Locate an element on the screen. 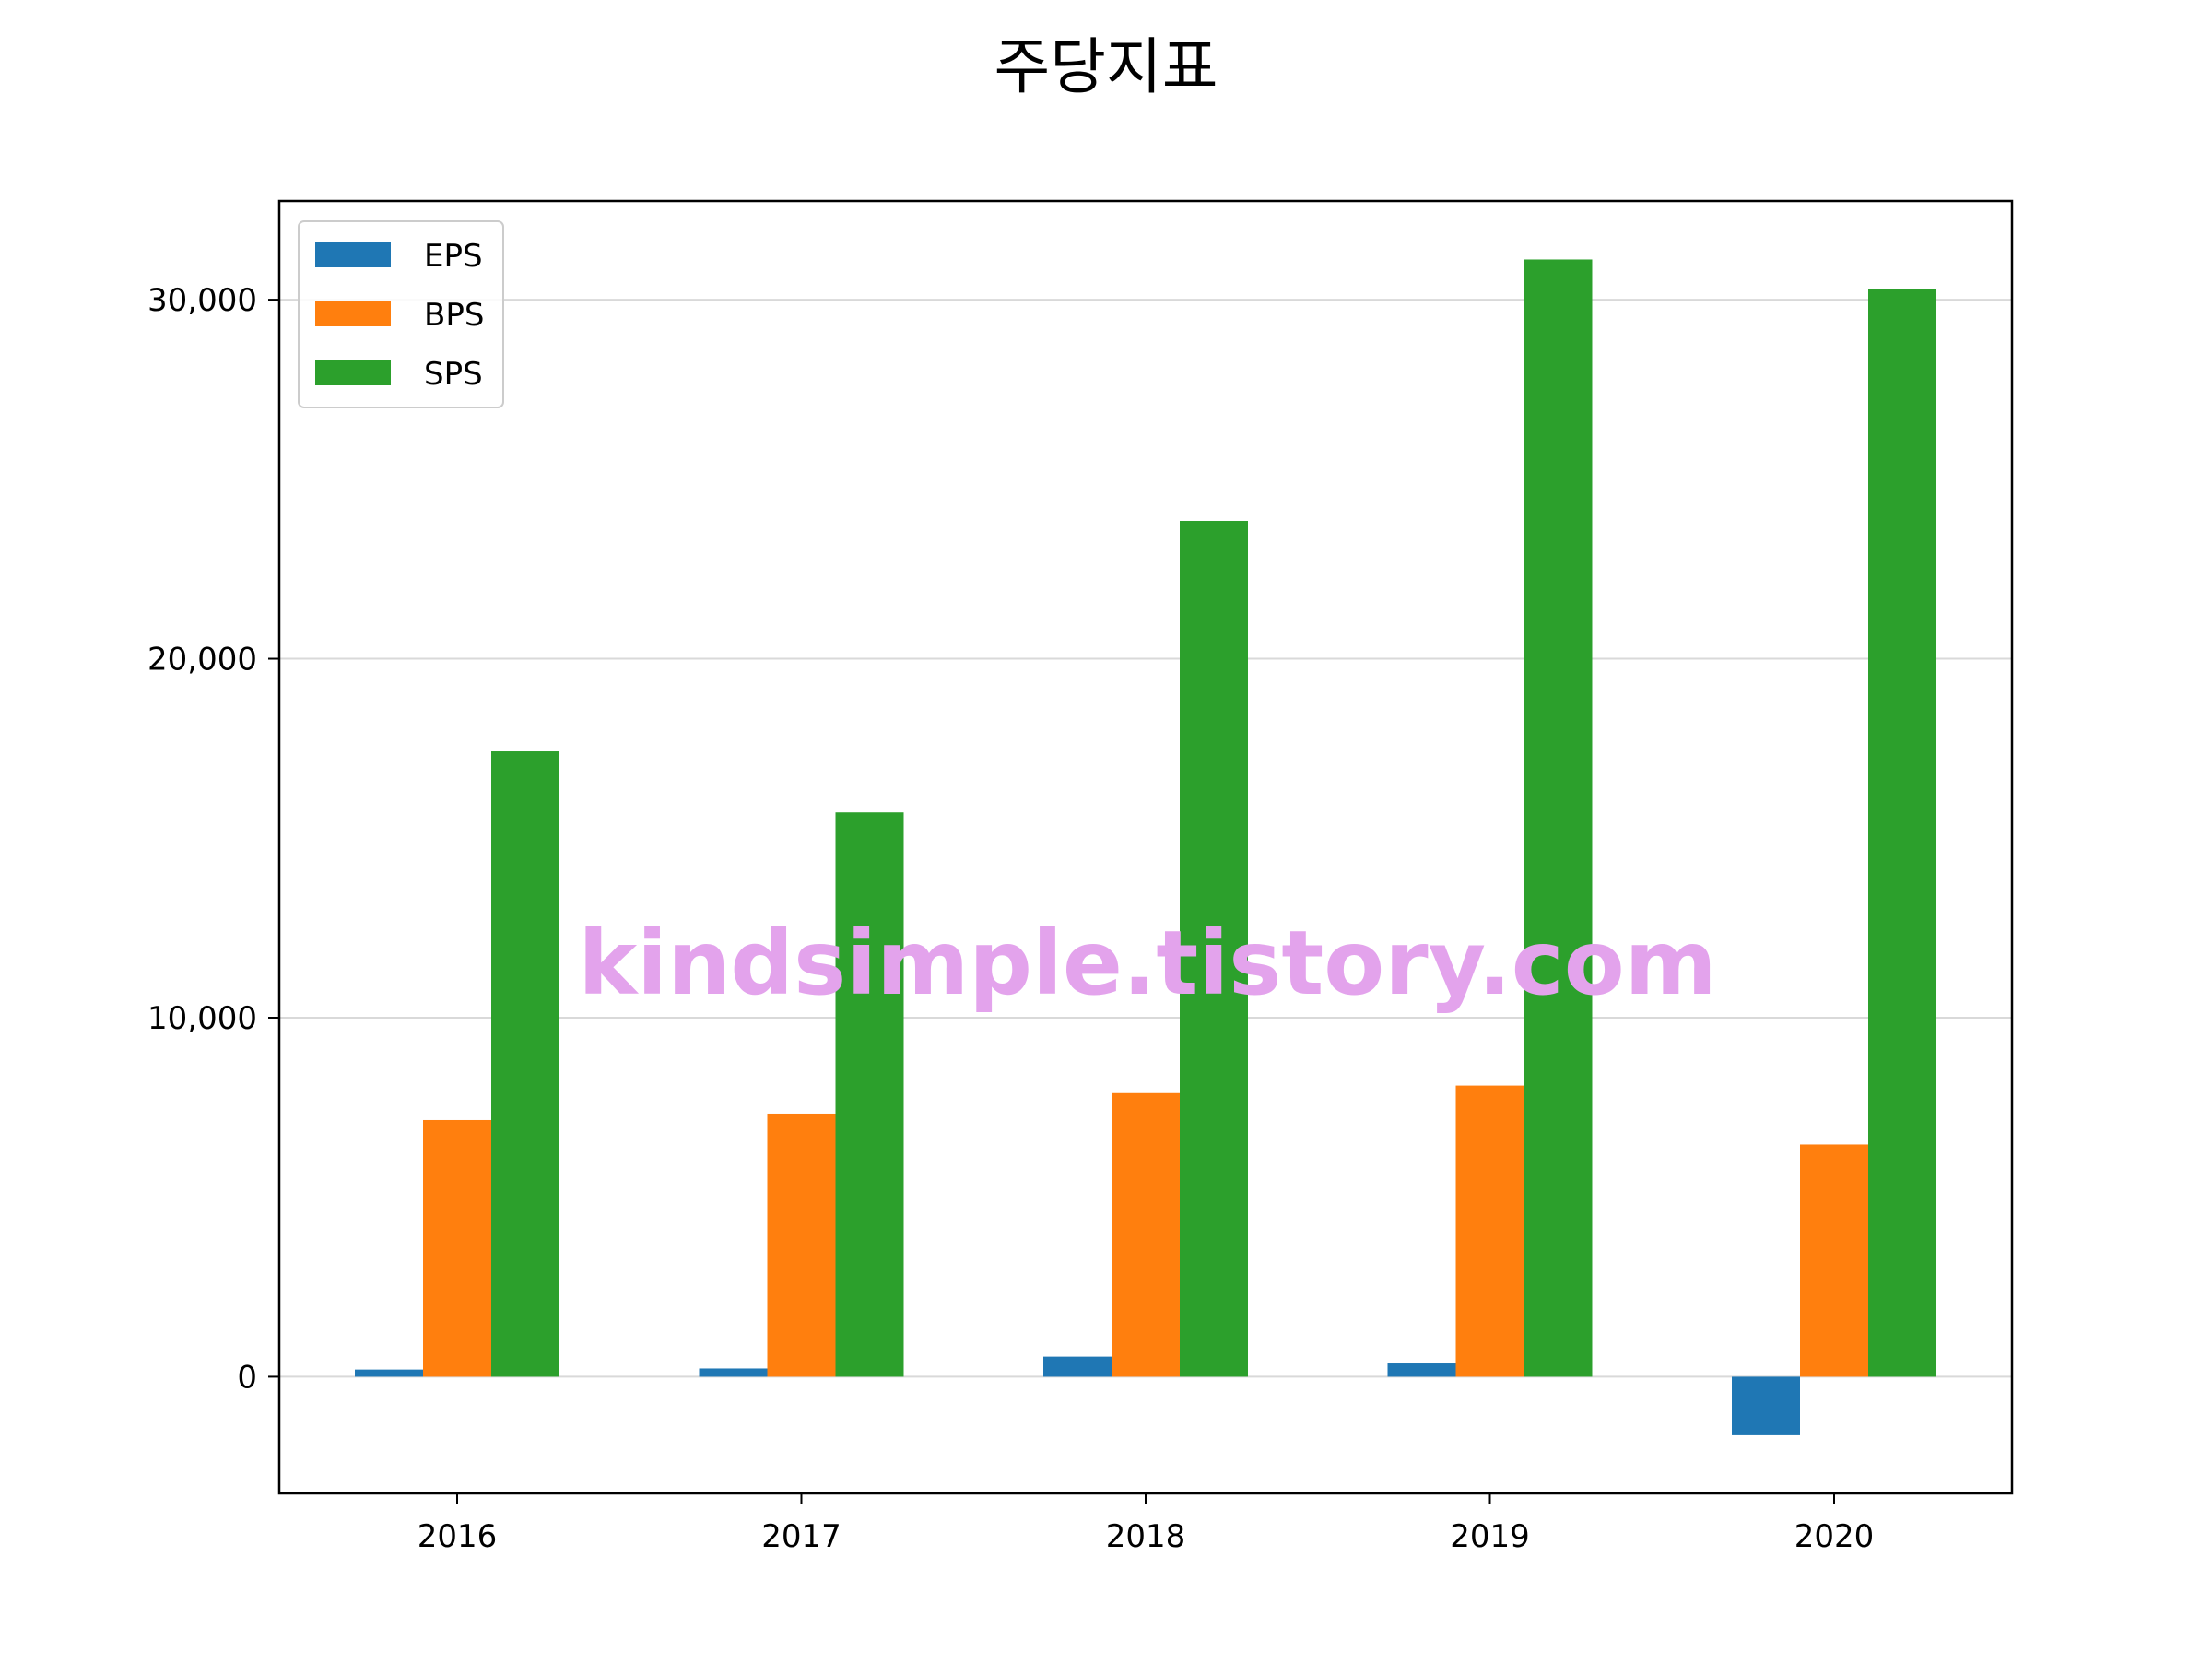 The height and width of the screenshot is (1663, 2212). bar-eps-2020 is located at coordinates (1766, 1405).